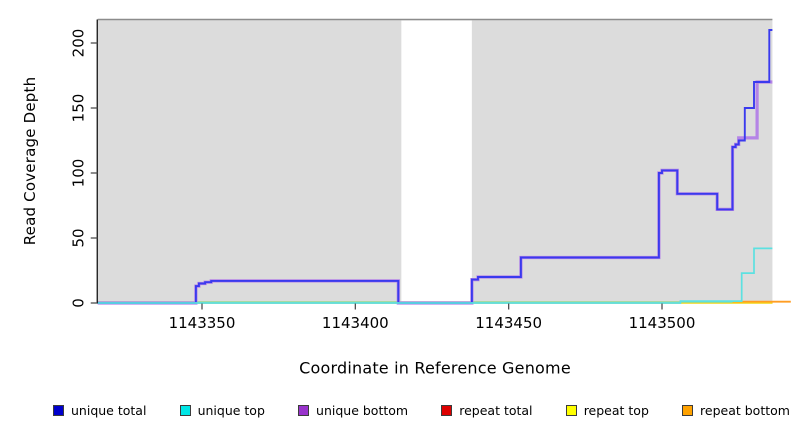 The image size is (792, 432). I want to click on legend-item-repeat-top: repeat top, so click(607, 410).